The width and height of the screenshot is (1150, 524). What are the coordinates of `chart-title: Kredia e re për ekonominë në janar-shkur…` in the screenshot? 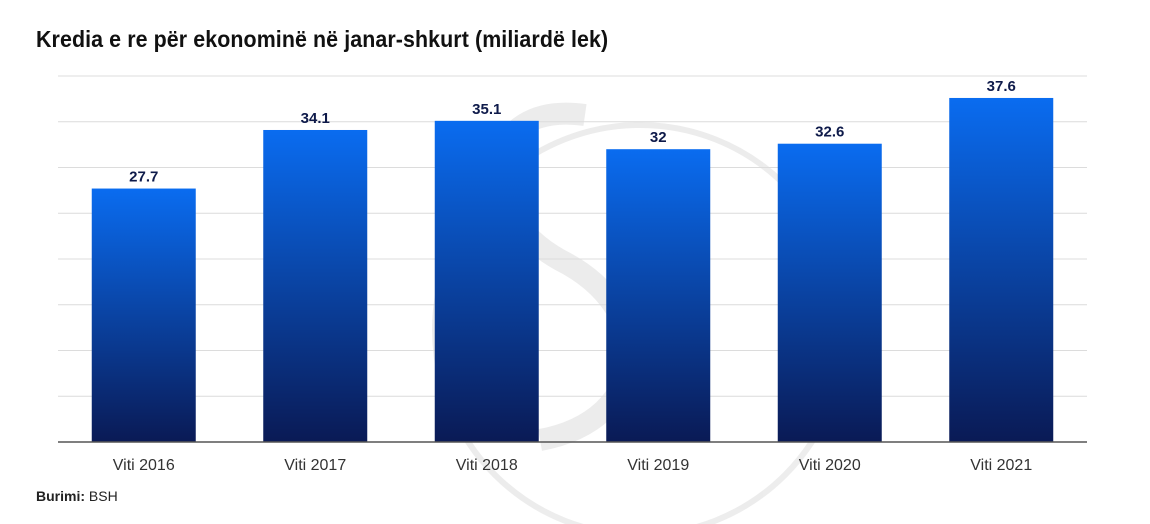 It's located at (322, 39).